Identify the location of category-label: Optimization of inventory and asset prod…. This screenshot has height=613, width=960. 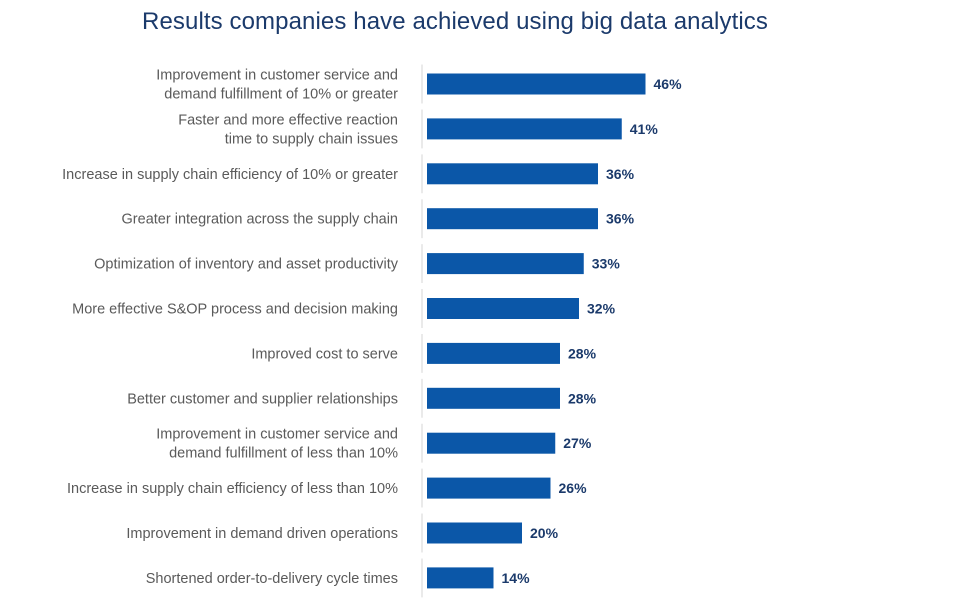
(246, 265).